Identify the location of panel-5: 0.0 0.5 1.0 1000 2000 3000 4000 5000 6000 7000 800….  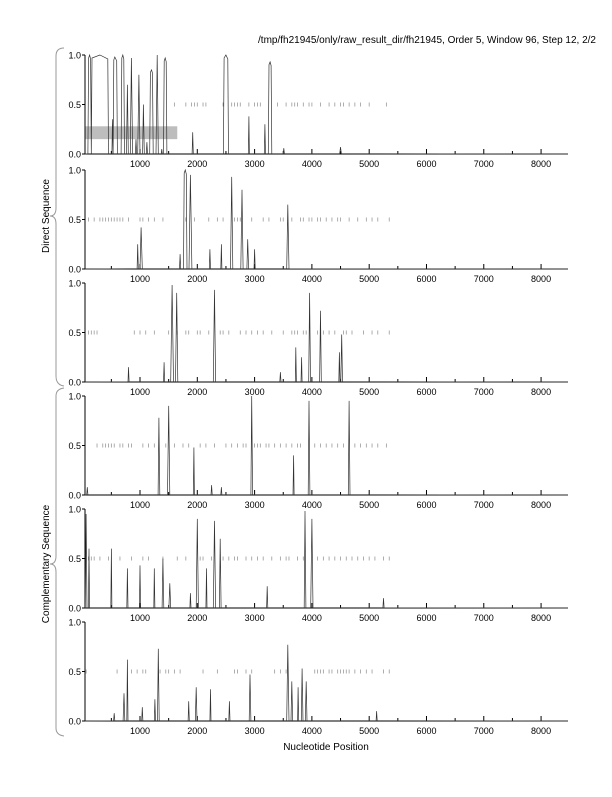
(318, 564).